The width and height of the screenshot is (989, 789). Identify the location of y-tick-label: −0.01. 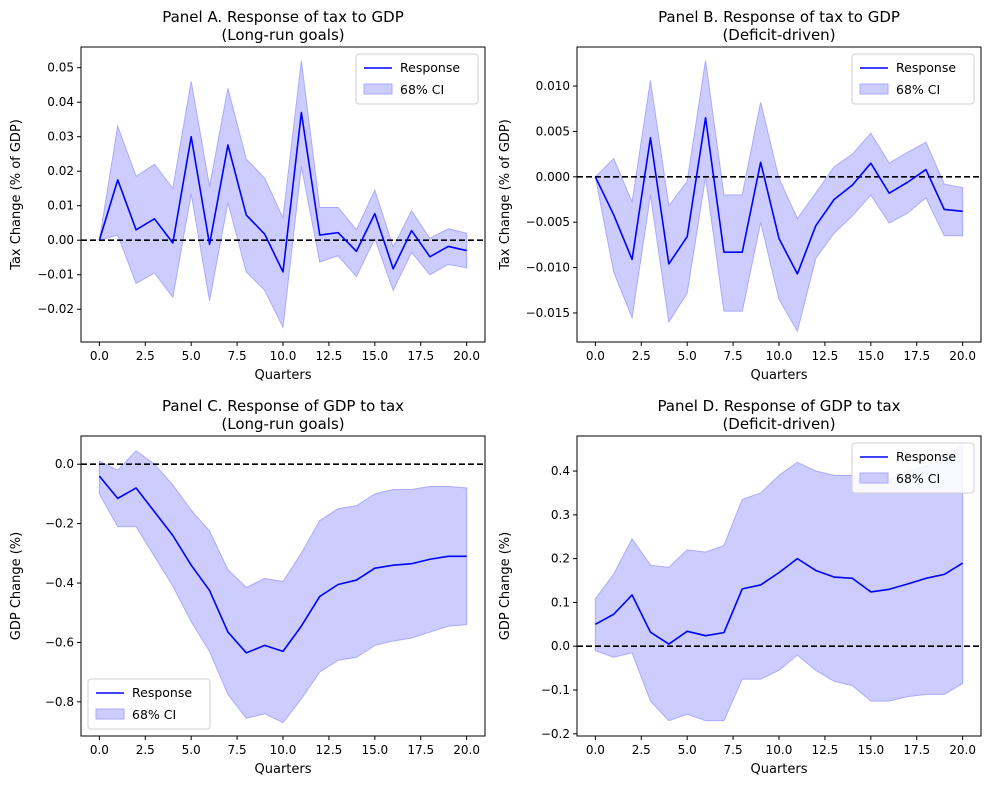
(55, 275).